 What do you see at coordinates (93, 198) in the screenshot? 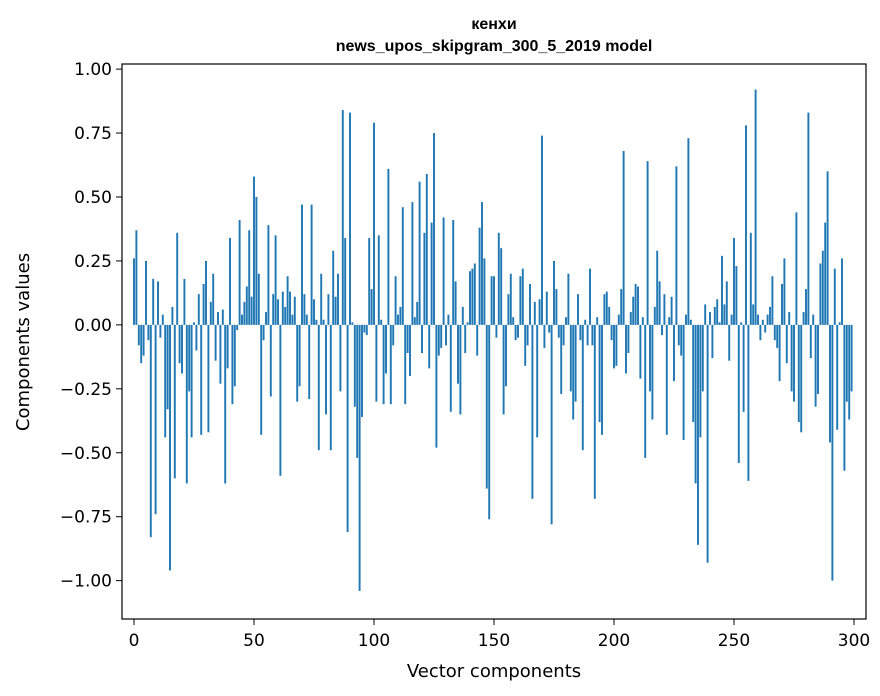
I see `y-tick-label: 0.50` at bounding box center [93, 198].